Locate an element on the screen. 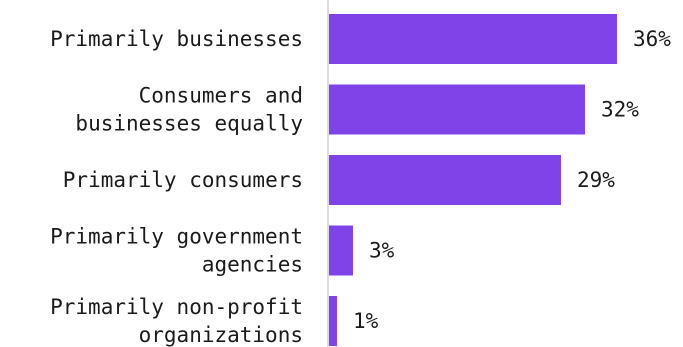 The image size is (683, 347). category-label-3-line-0: Primarily government is located at coordinates (176, 237).